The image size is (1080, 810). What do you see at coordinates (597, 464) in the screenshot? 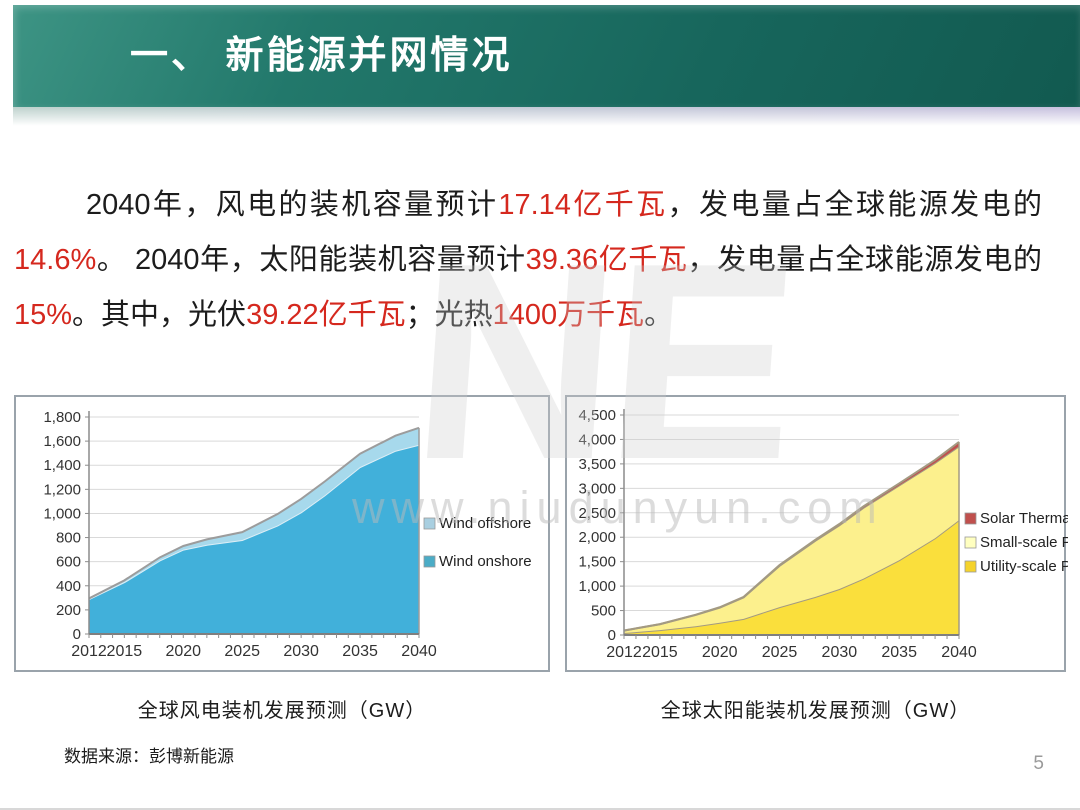
I see `y-tick-label: 3,500` at bounding box center [597, 464].